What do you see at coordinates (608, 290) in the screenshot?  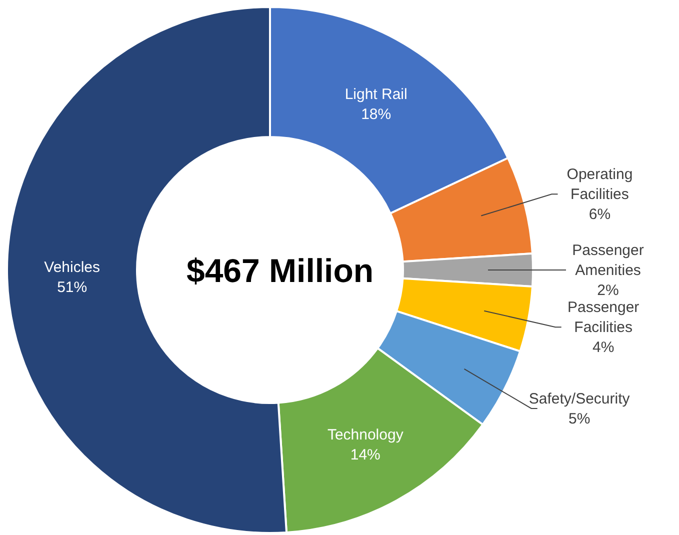 I see `data-label: 2%` at bounding box center [608, 290].